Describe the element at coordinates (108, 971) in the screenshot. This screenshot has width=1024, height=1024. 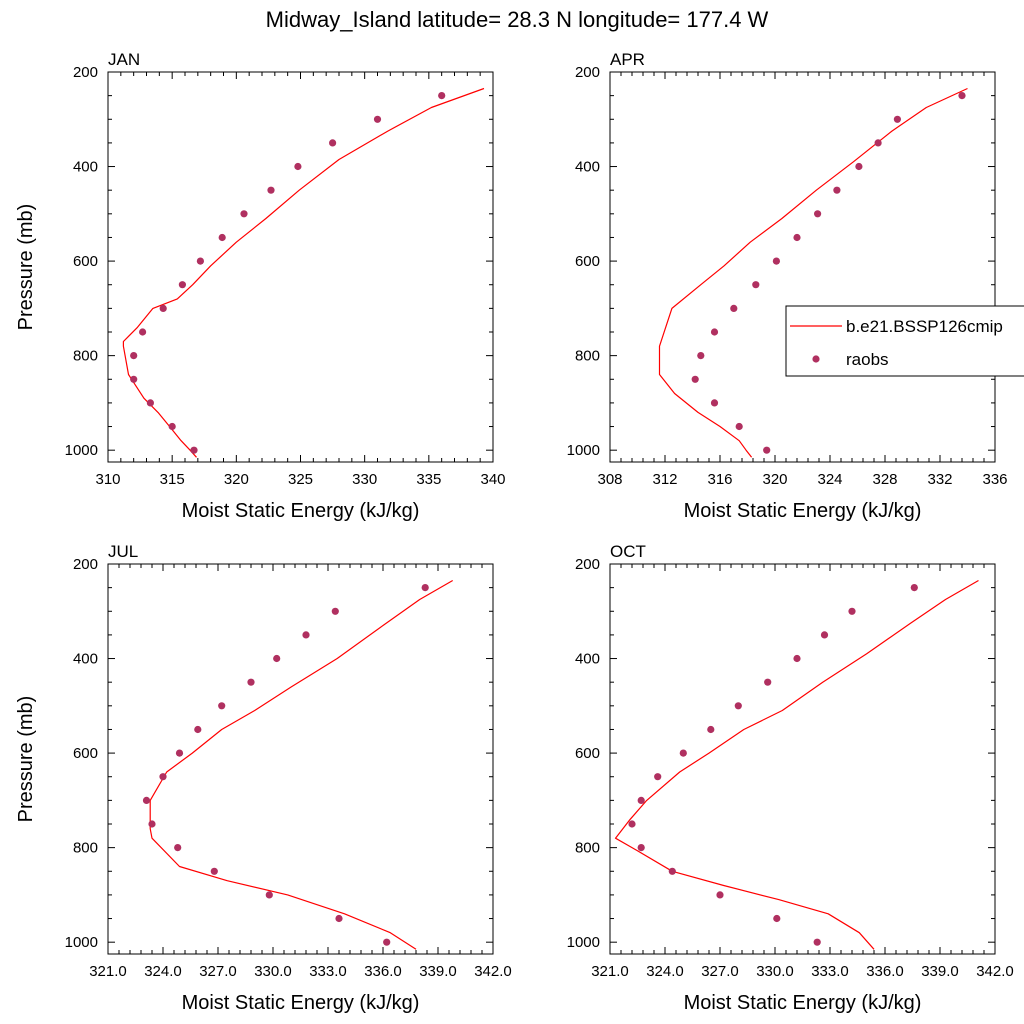
I see `x-tick-label: 321.0` at that location.